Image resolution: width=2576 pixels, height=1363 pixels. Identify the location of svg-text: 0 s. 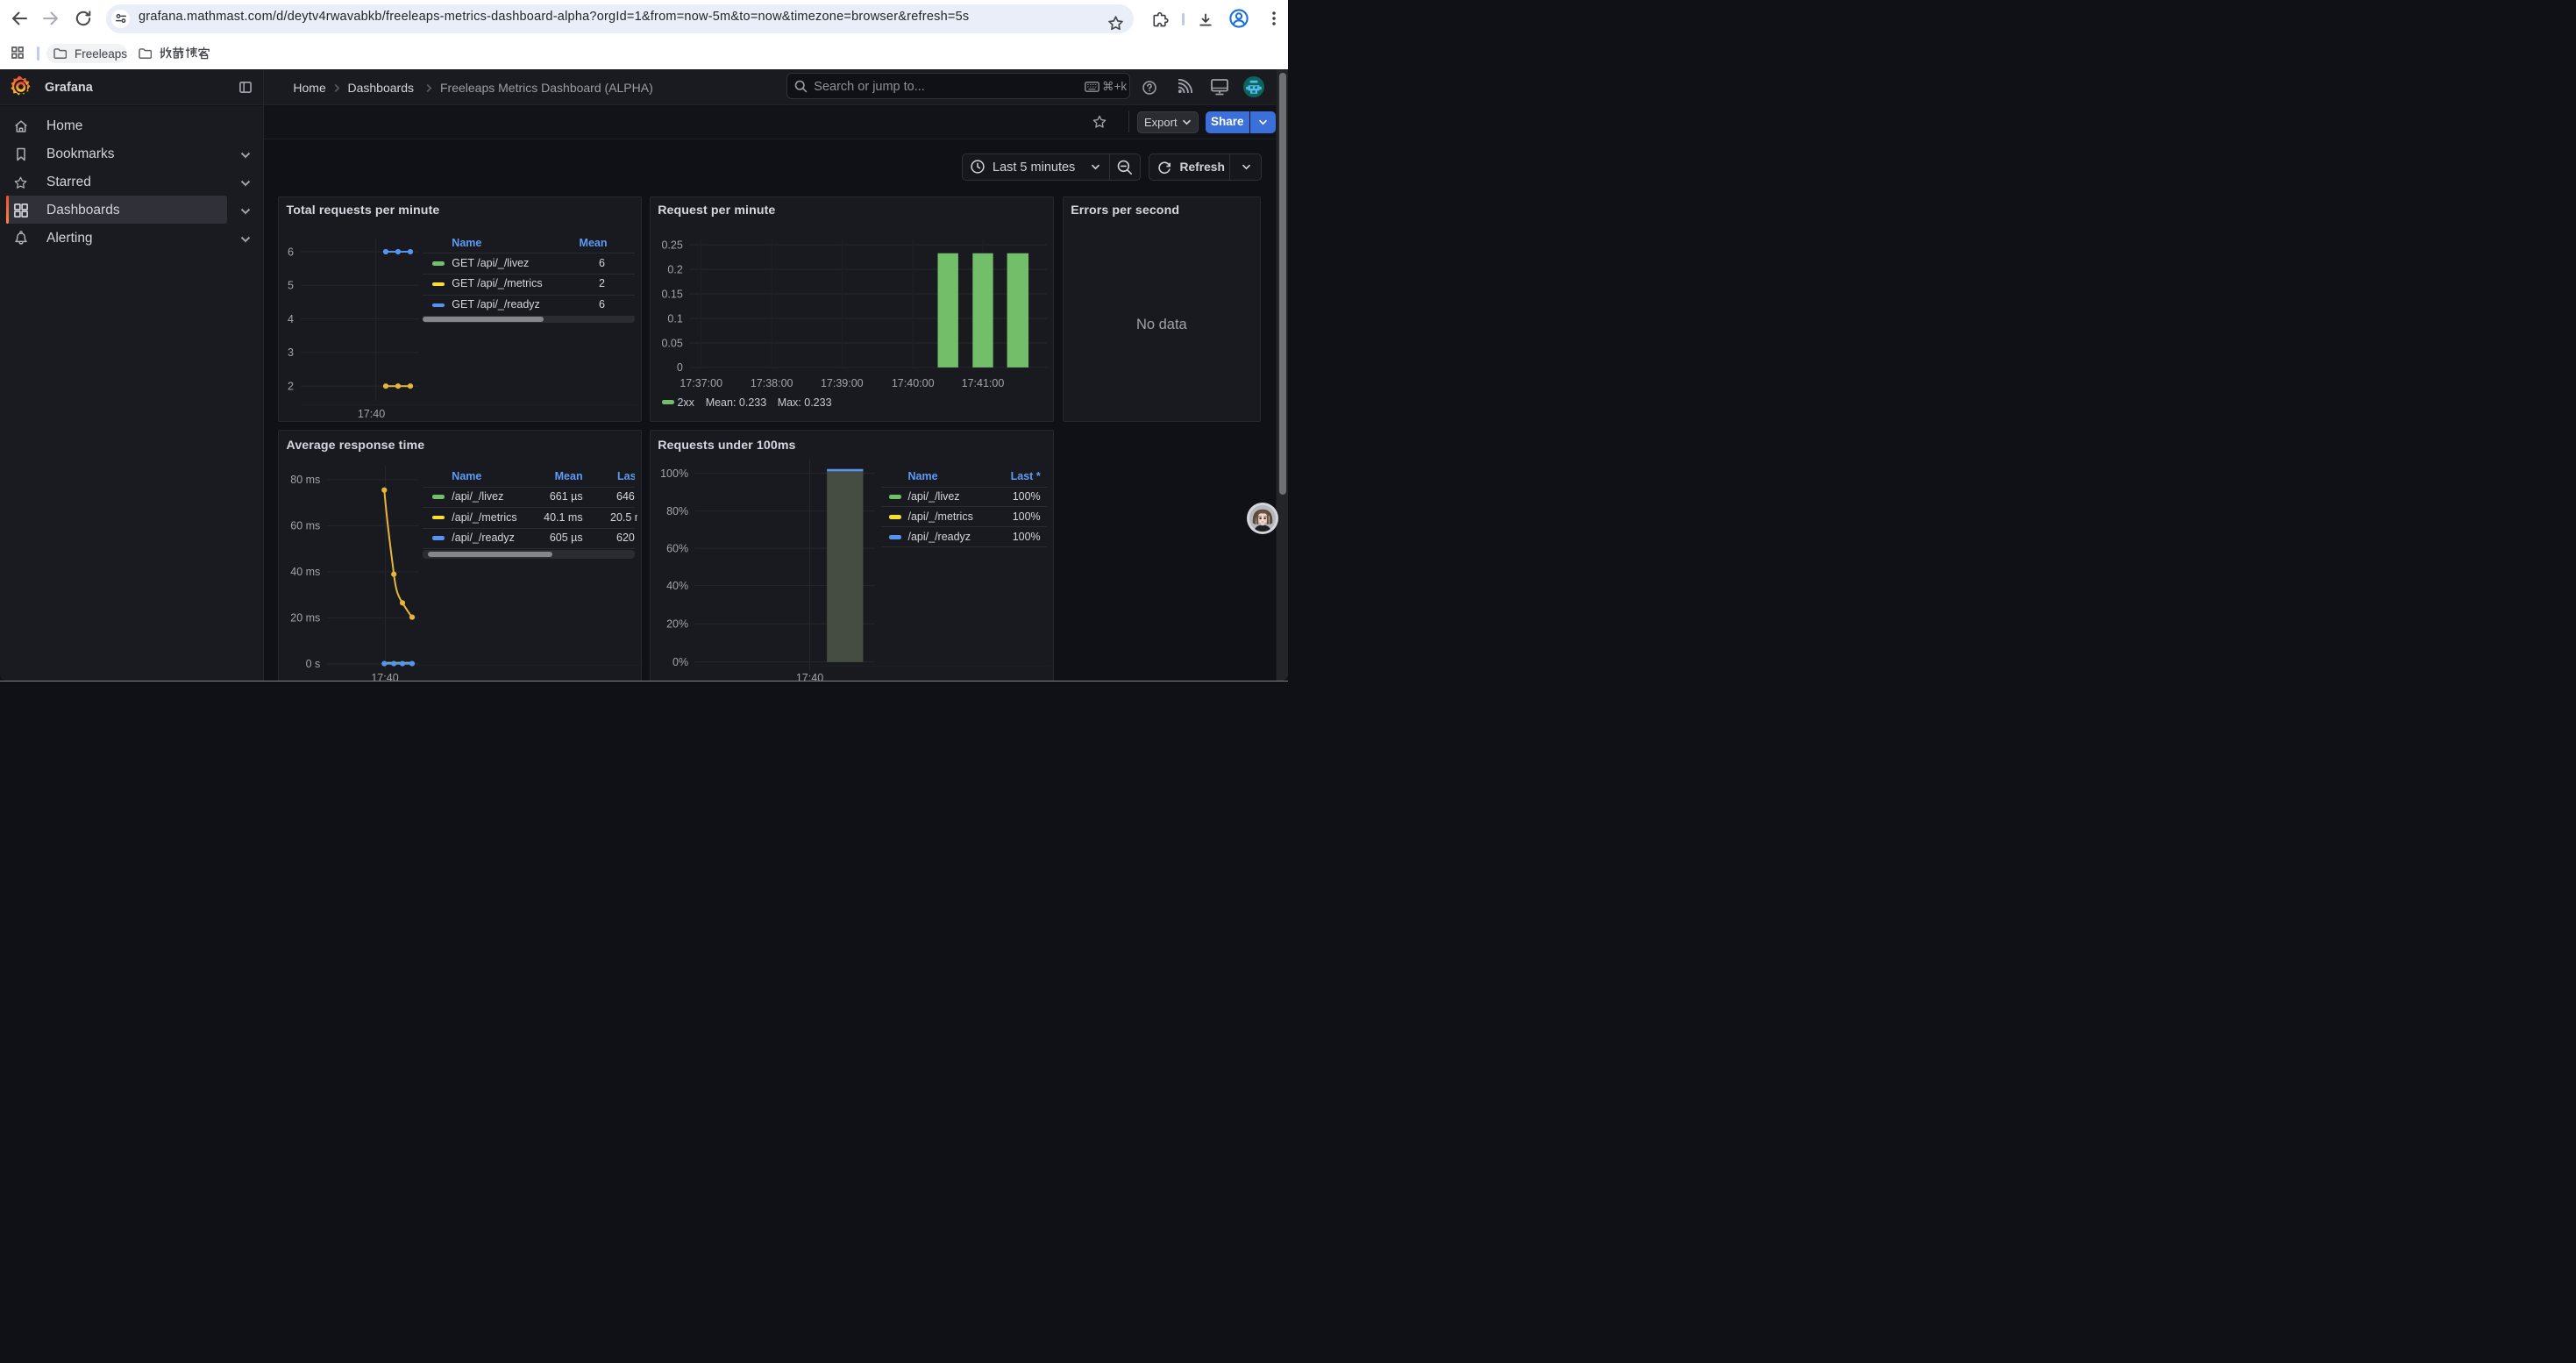
(313, 664).